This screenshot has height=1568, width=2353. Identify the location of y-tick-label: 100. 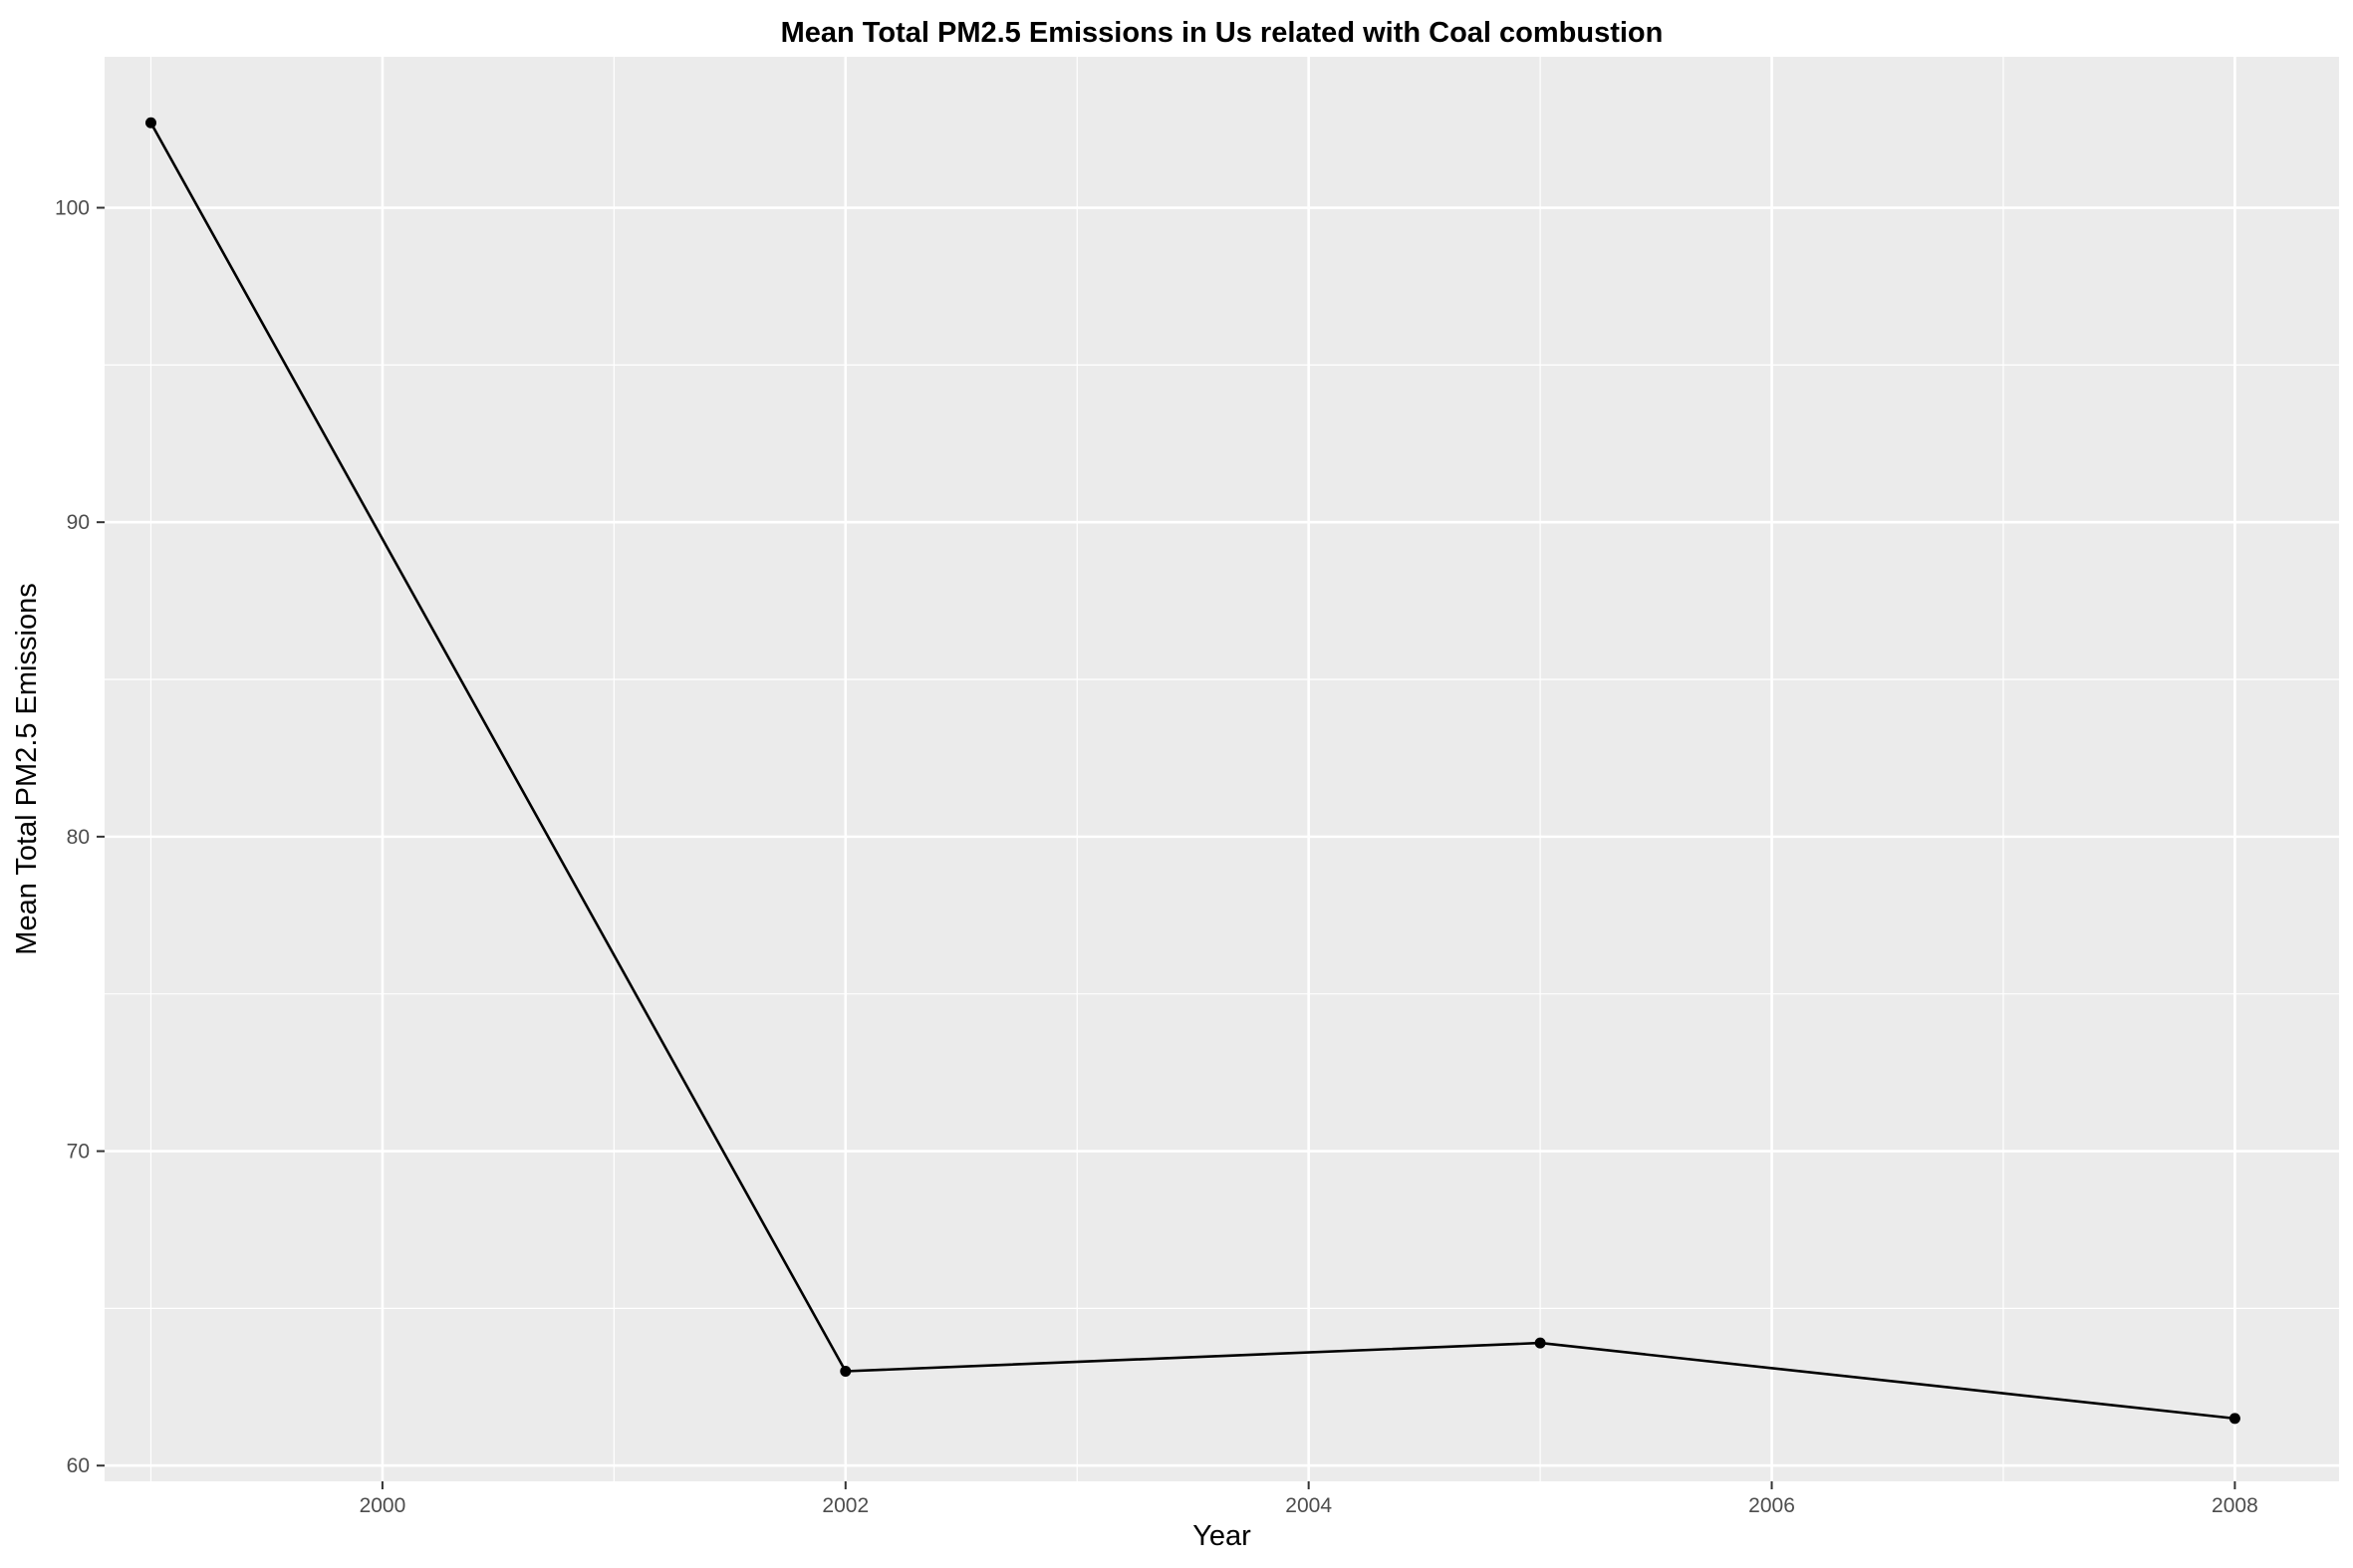
(72, 208).